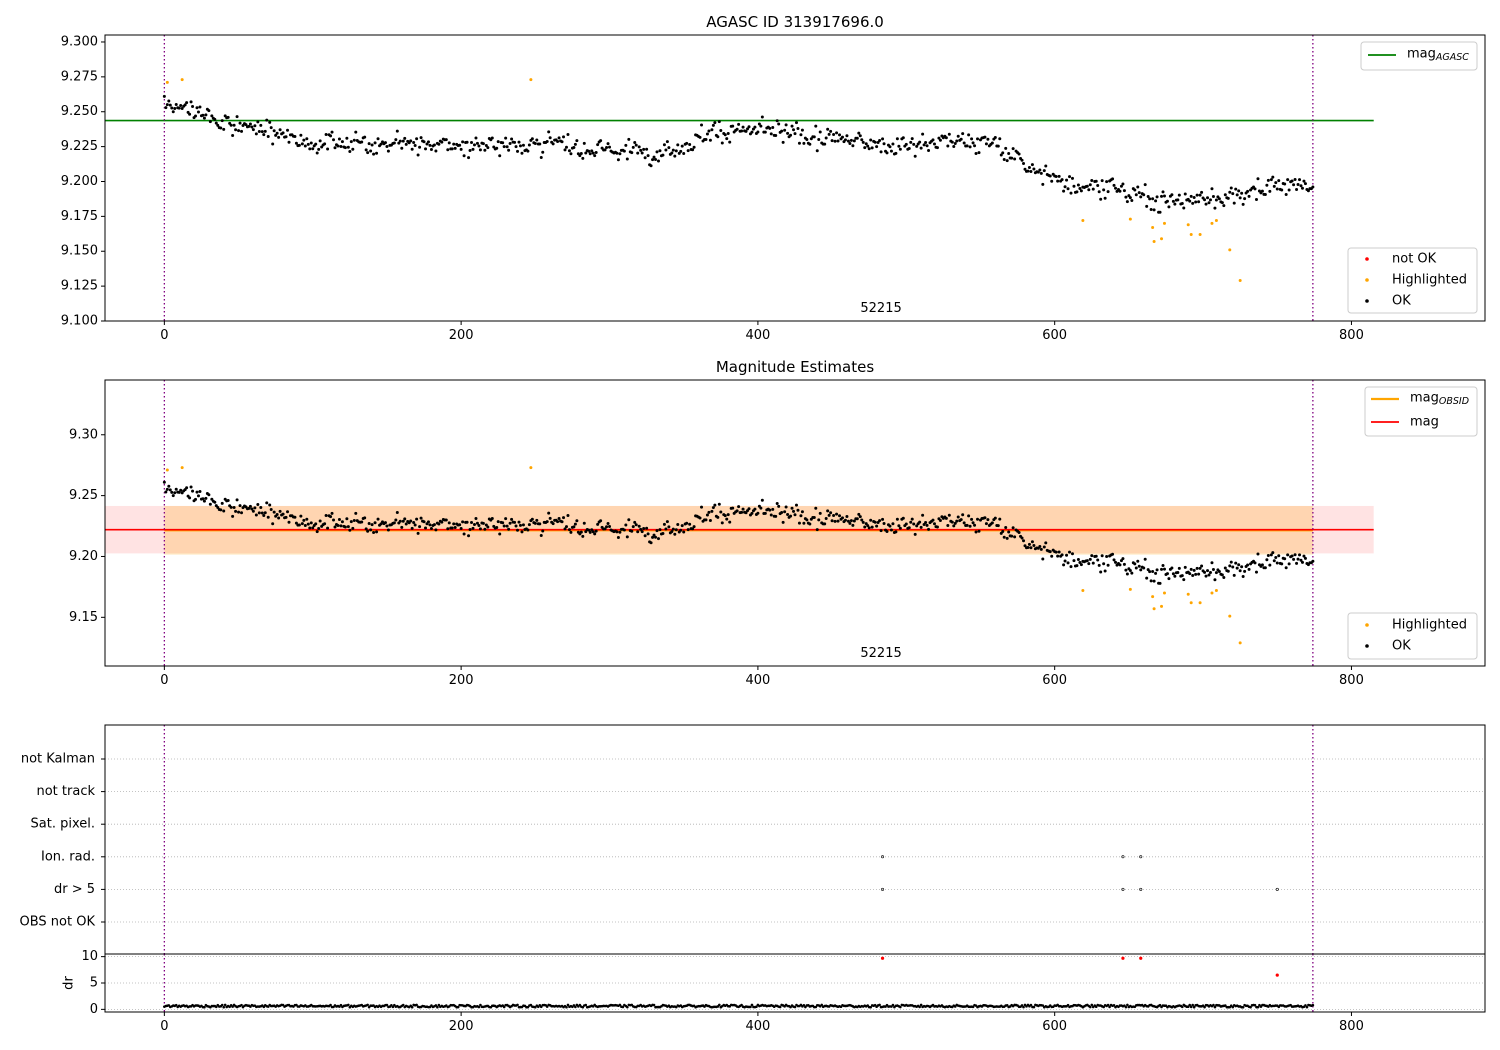  I want to click on panel1-y-tick-label: 9.250, so click(79, 111).